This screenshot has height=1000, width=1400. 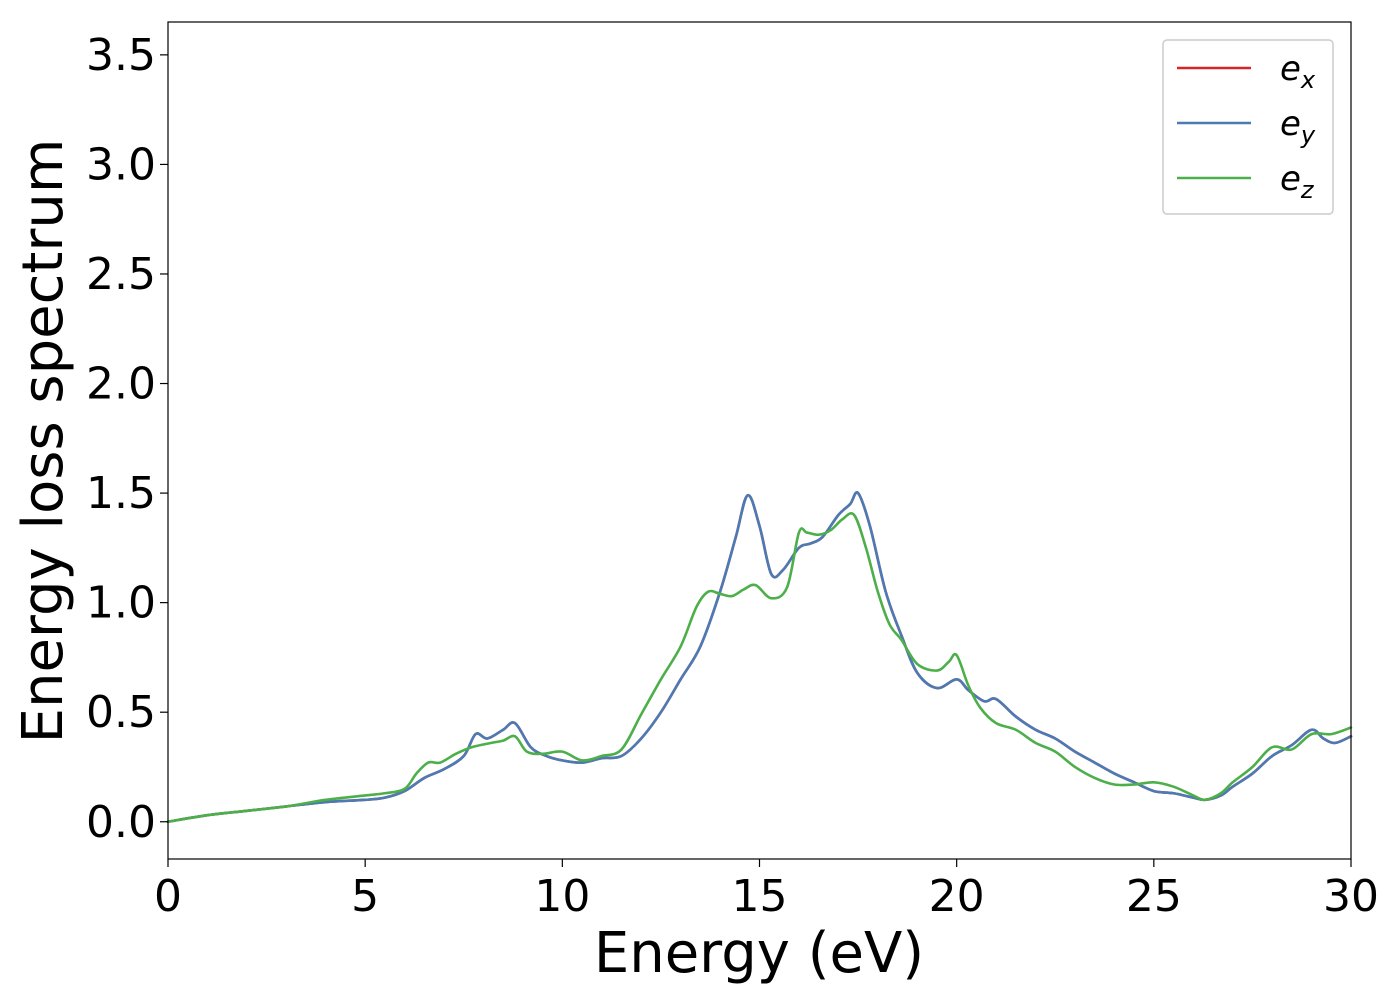 What do you see at coordinates (957, 896) in the screenshot?
I see `x-tick-label: 20` at bounding box center [957, 896].